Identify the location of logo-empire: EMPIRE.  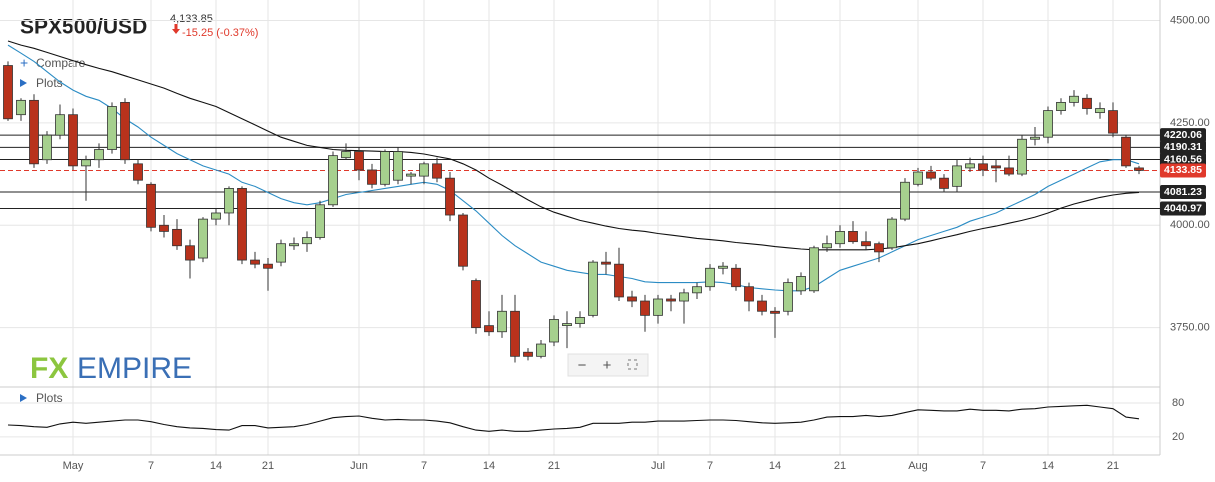
(134, 368).